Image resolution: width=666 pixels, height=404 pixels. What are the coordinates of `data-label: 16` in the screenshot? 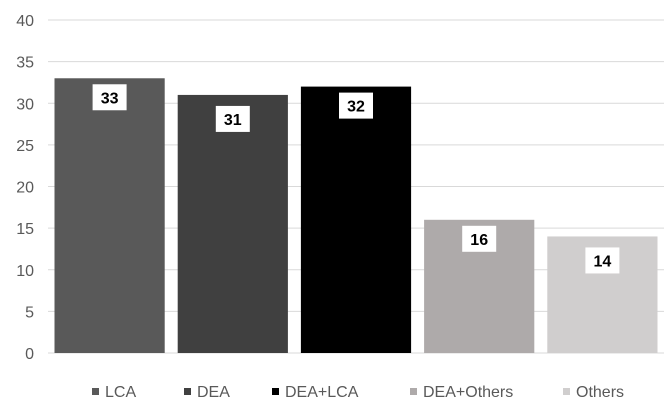 It's located at (479, 240).